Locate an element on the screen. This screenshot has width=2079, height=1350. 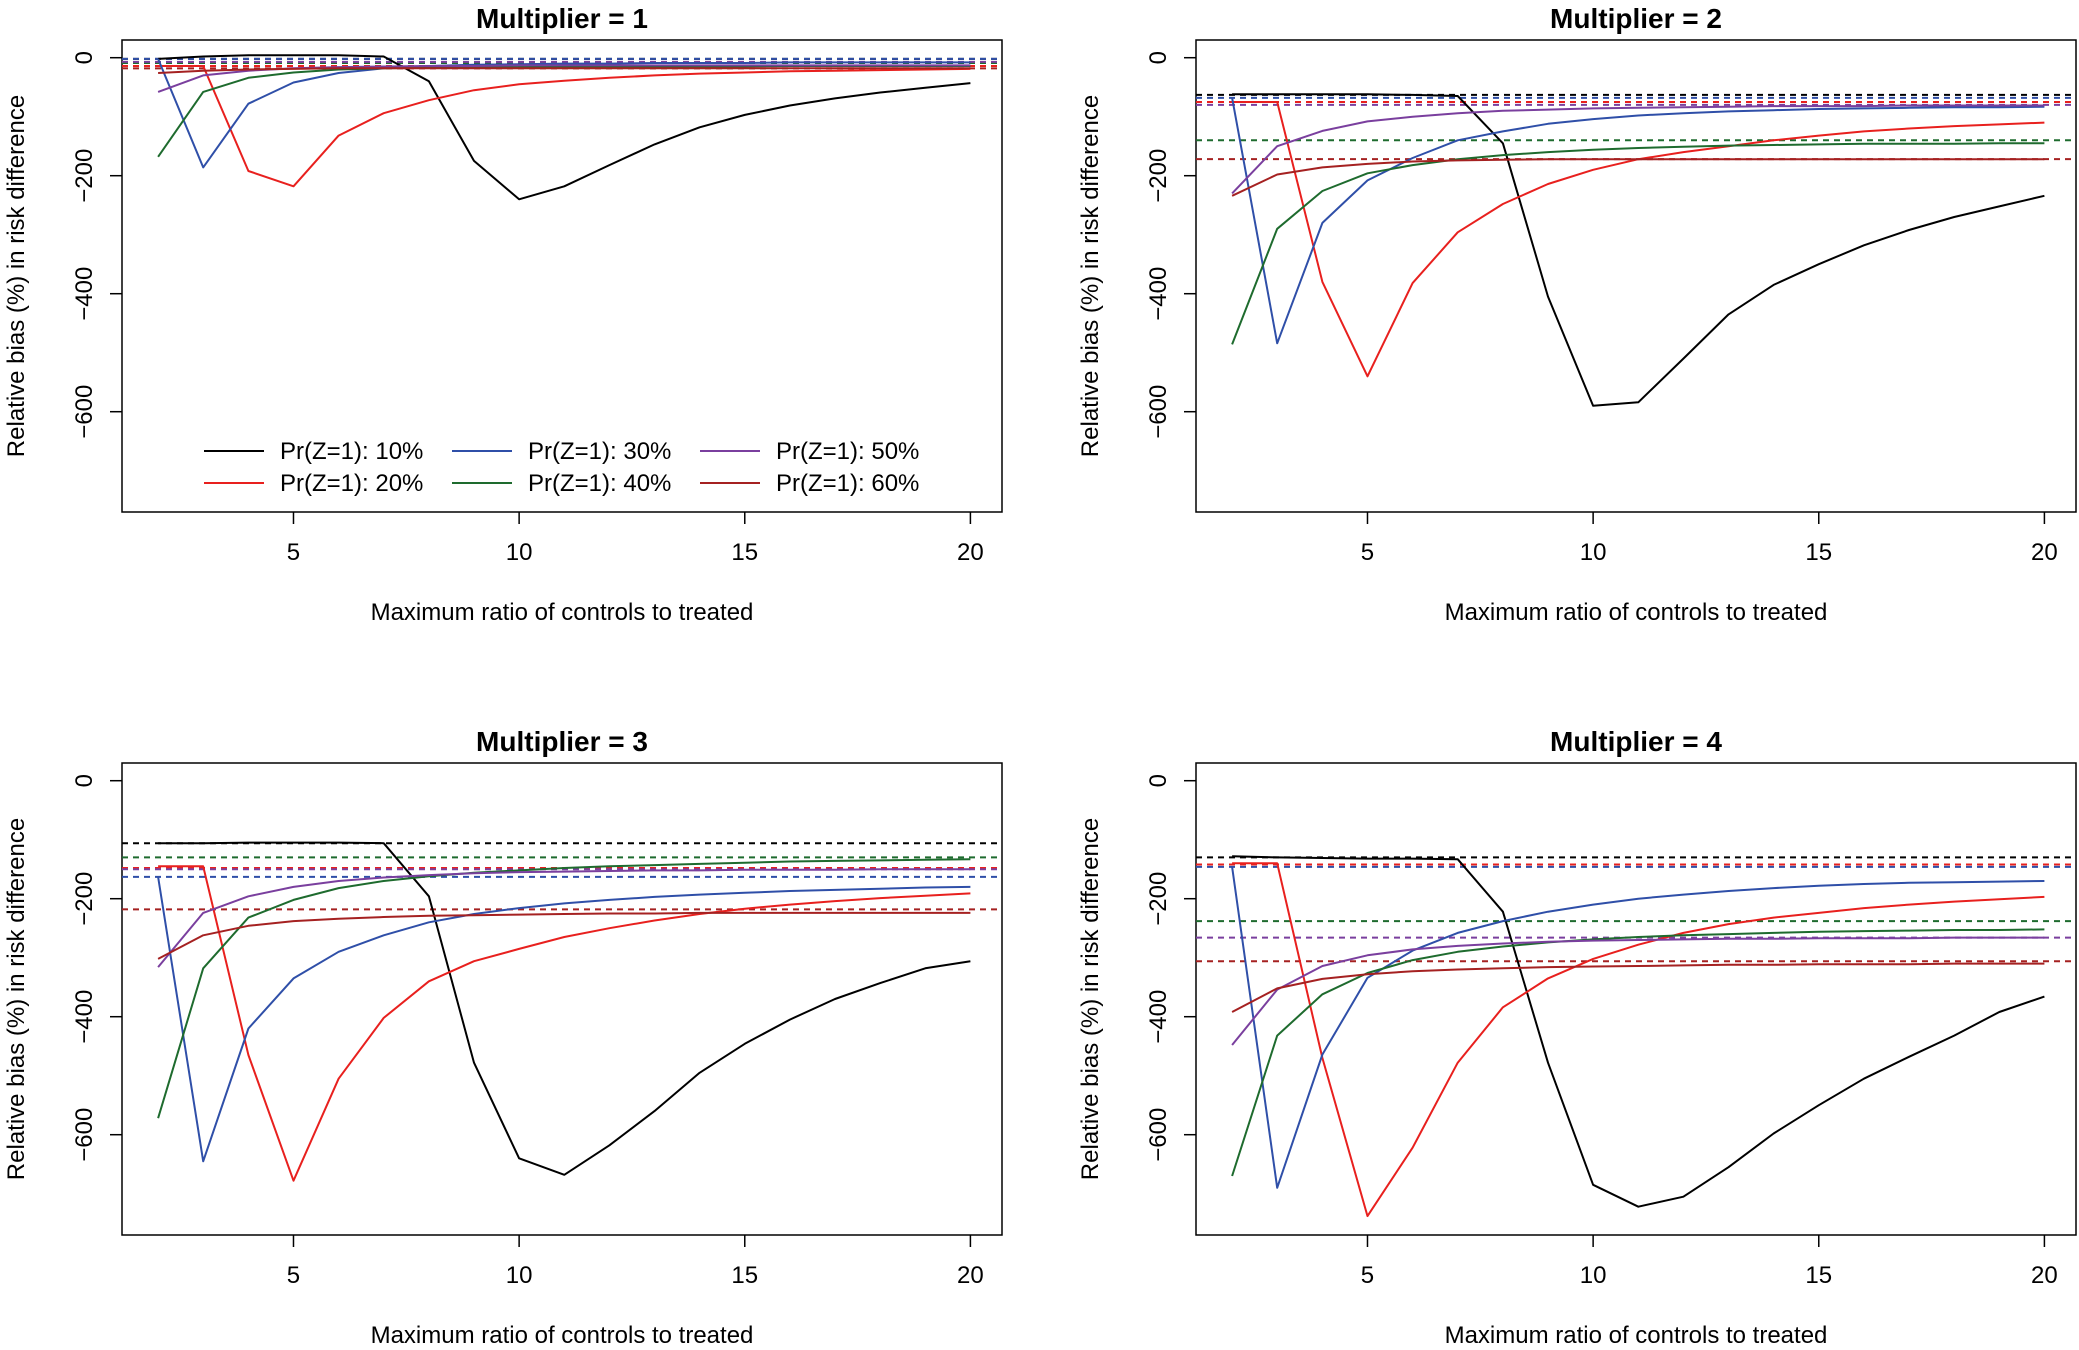
legend-entry: Pr(Z=1): 10% is located at coordinates (351, 451).